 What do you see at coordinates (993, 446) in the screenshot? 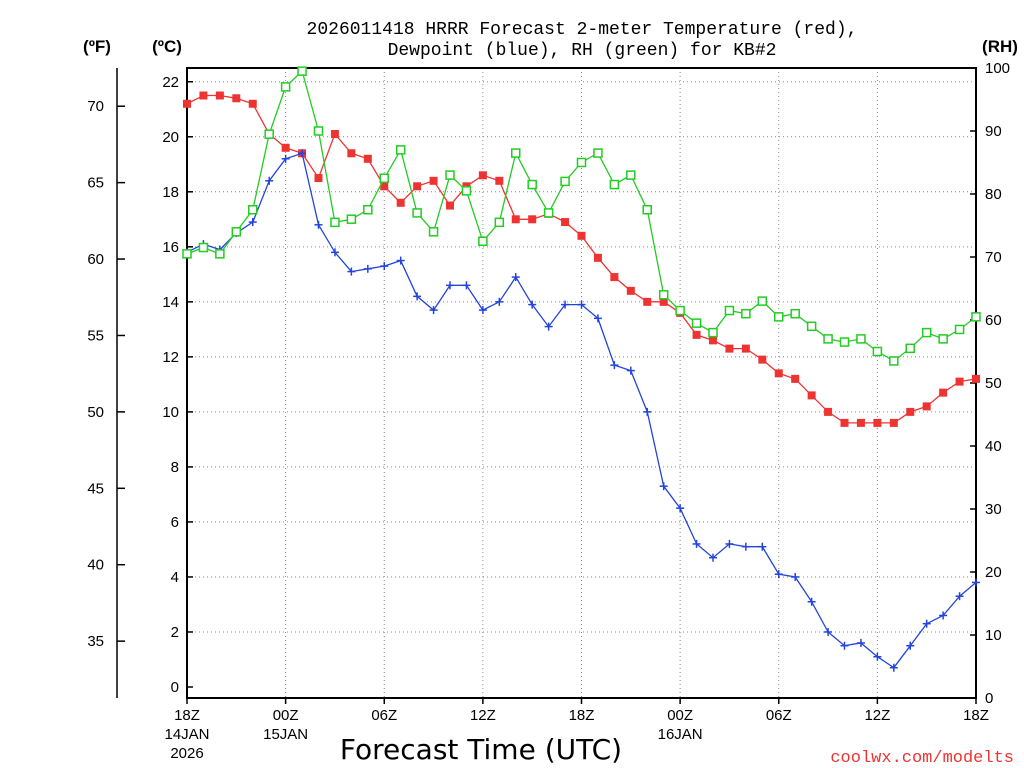
I see `rh-tick-label: 40` at bounding box center [993, 446].